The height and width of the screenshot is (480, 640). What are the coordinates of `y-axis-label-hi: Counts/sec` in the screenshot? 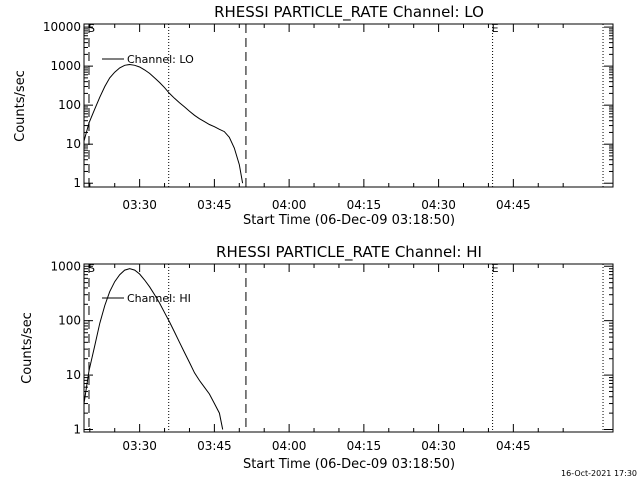 It's located at (27, 348).